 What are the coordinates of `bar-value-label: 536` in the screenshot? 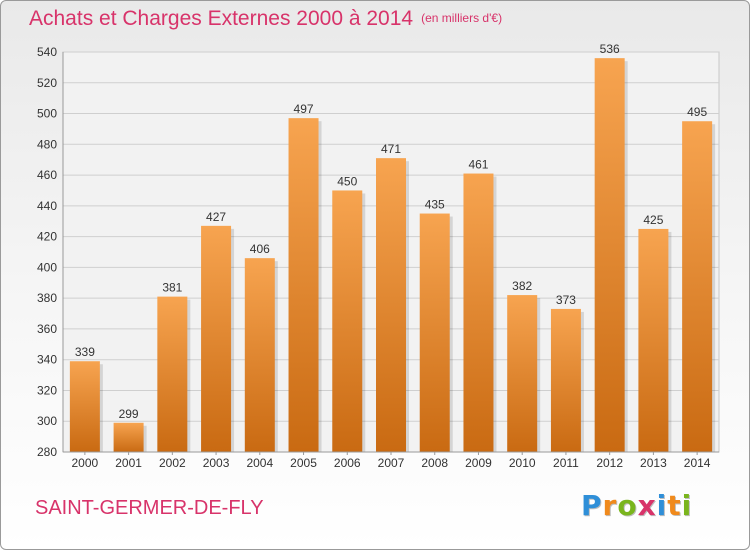 It's located at (610, 49).